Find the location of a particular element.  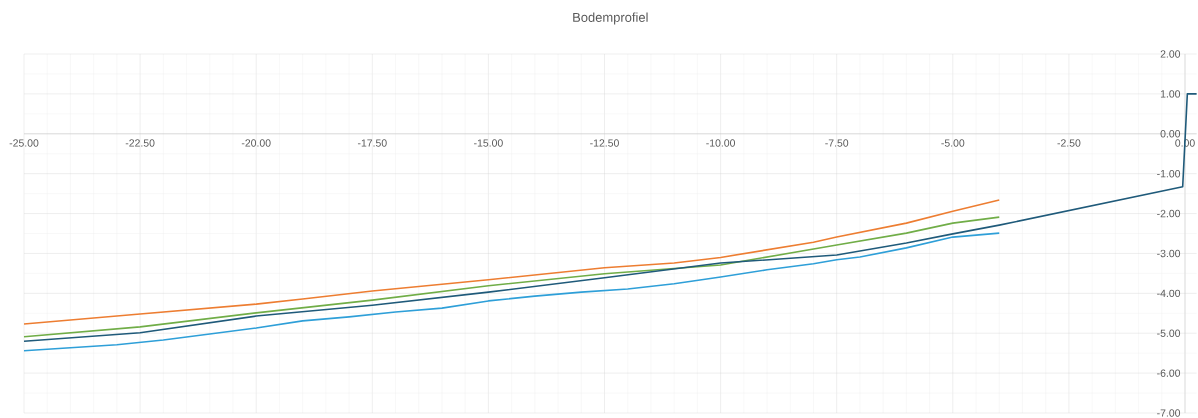

y-tick-label: 1.00 is located at coordinates (1170, 94).